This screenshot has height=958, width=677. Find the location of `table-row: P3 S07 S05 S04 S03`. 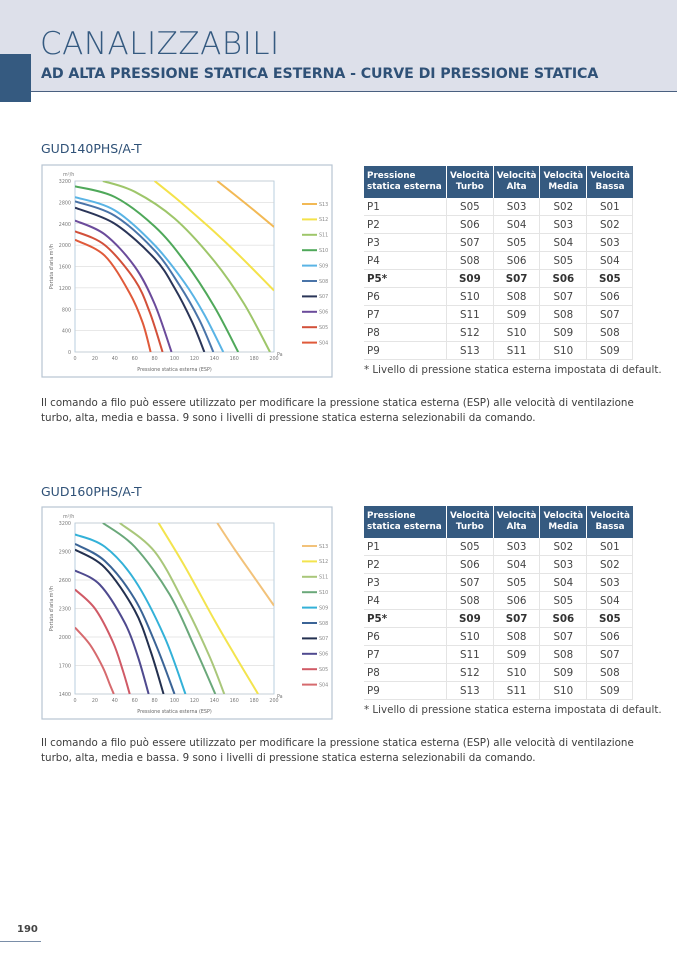

table-row: P3 S07 S05 S04 S03 is located at coordinates (499, 242).